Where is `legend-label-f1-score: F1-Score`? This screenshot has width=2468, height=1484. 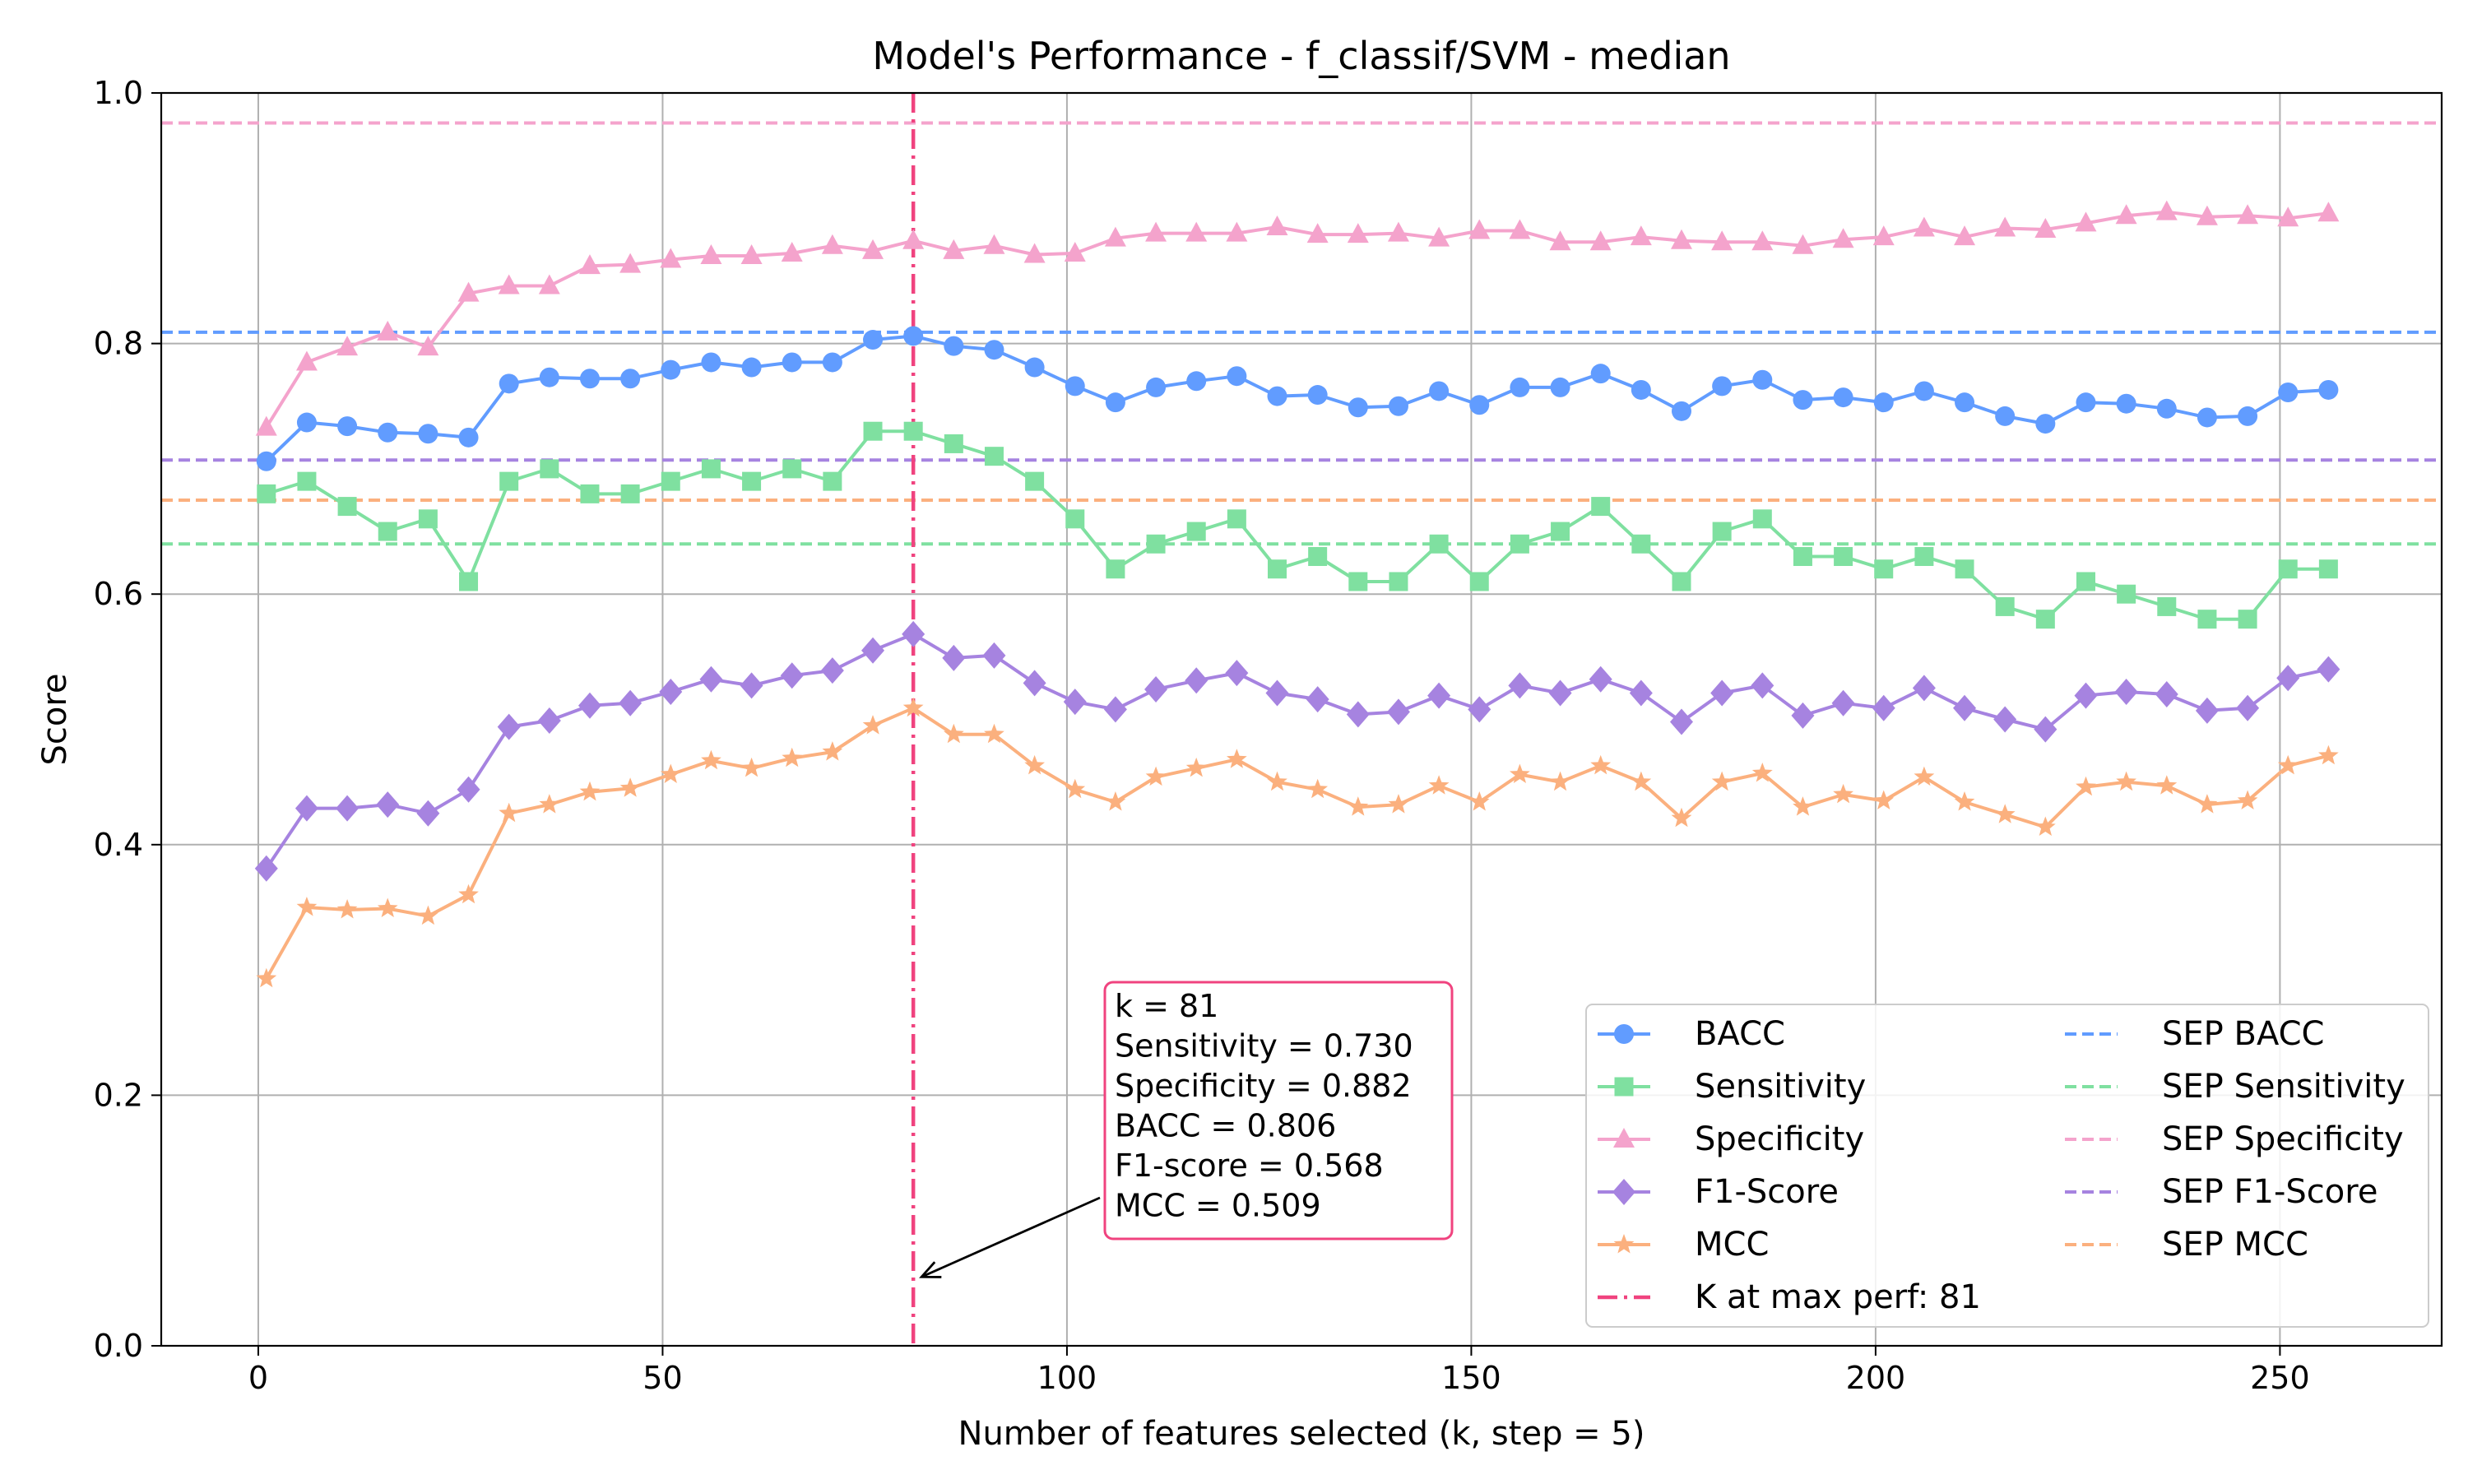
legend-label-f1-score: F1-Score is located at coordinates (1767, 1192).